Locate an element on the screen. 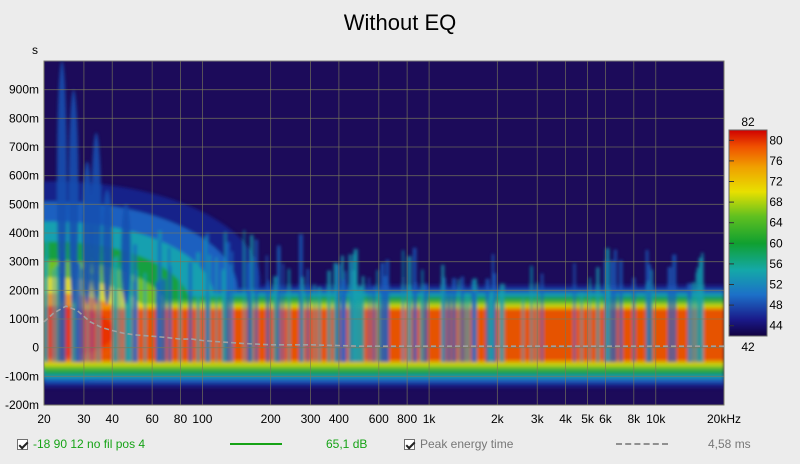  series-value: 65,1 dB is located at coordinates (347, 444).